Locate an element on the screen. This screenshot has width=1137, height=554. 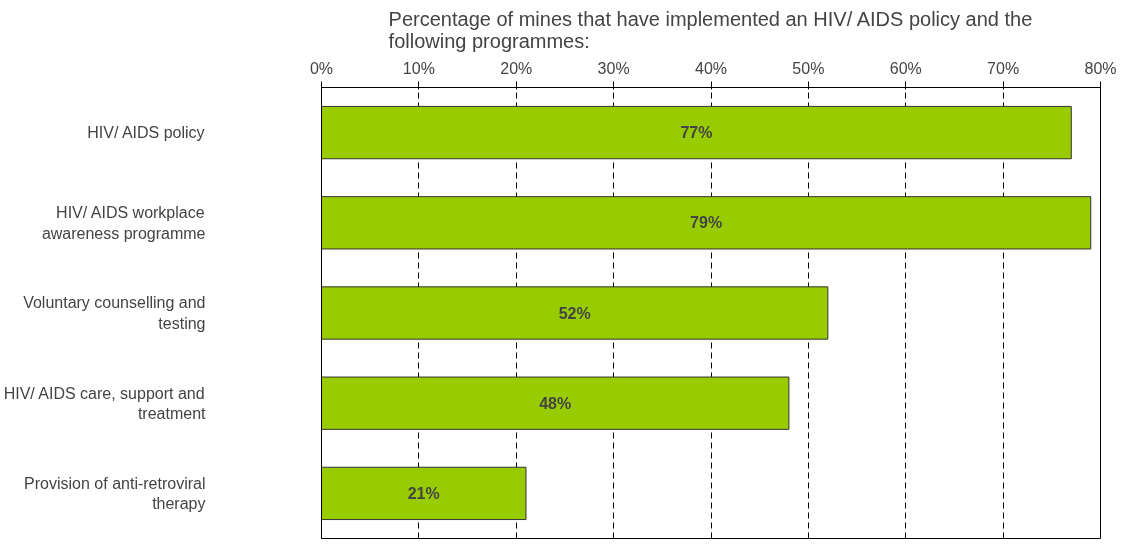
x-tick-label: 20% is located at coordinates (516, 68).